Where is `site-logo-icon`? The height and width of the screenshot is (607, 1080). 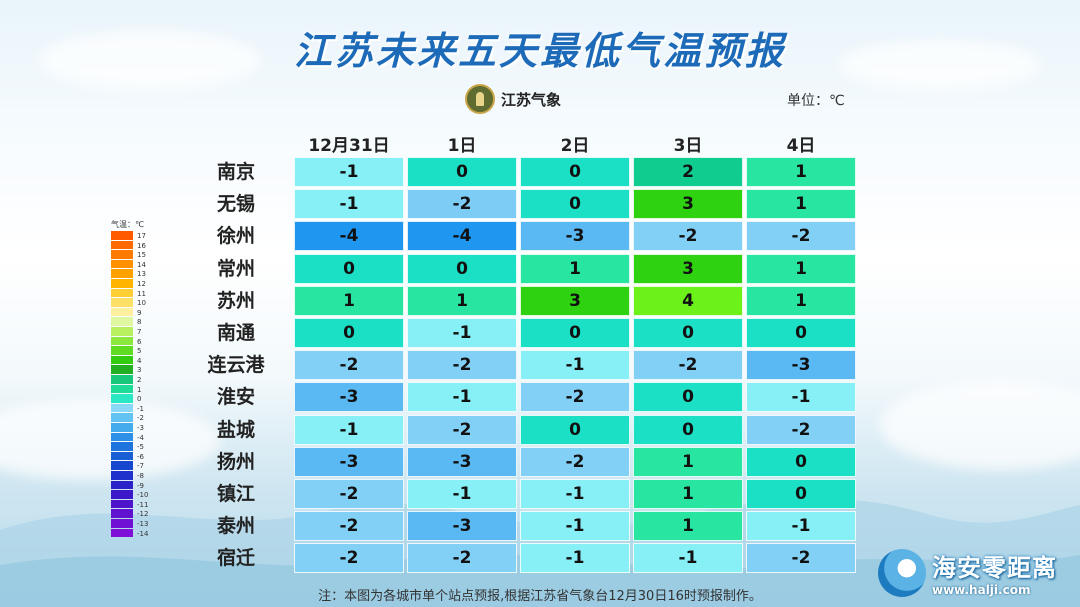
site-logo-icon is located at coordinates (902, 572).